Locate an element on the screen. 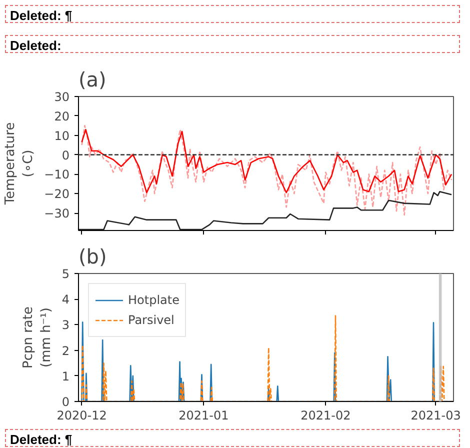 This screenshot has height=448, width=470. line-series is located at coordinates (266, 161).